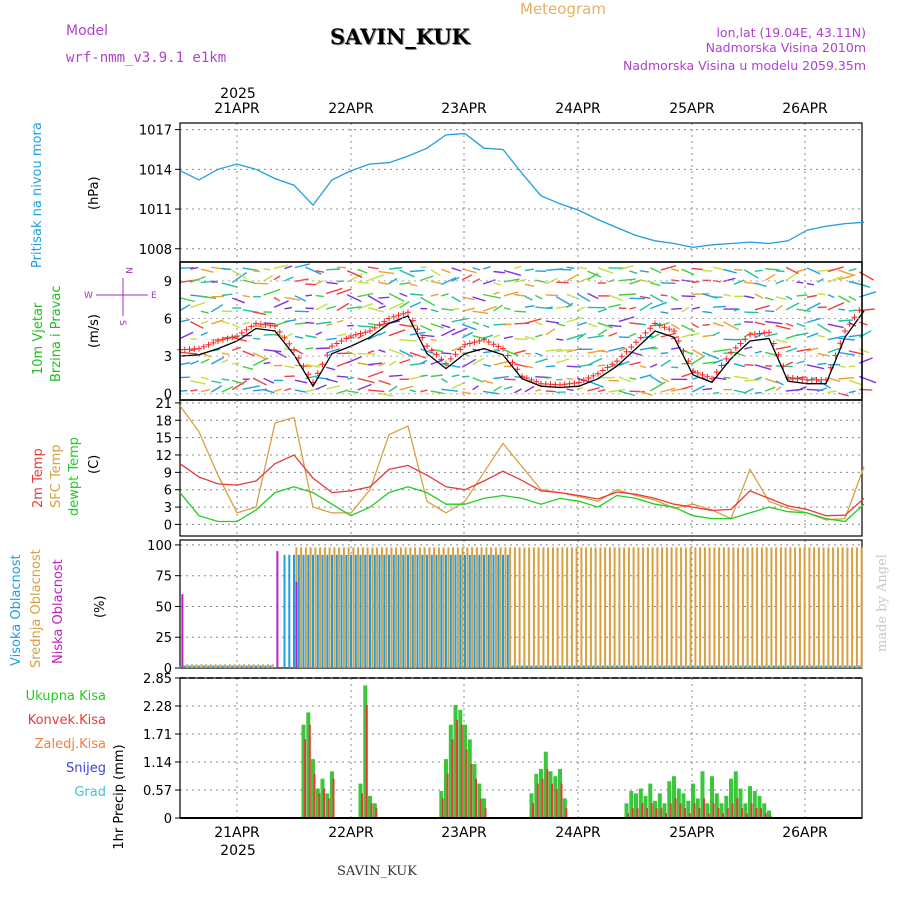 The height and width of the screenshot is (904, 900). What do you see at coordinates (90, 792) in the screenshot?
I see `legend-graupel: Grad` at bounding box center [90, 792].